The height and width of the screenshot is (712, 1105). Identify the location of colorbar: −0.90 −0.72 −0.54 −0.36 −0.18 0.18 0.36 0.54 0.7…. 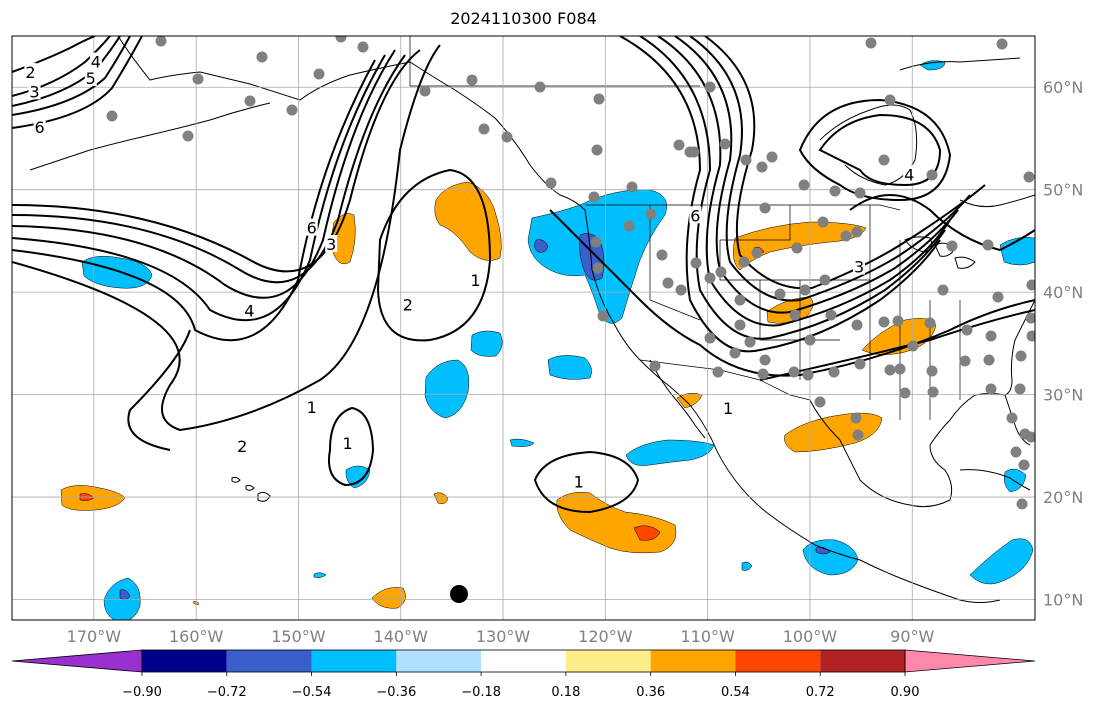
(523, 674).